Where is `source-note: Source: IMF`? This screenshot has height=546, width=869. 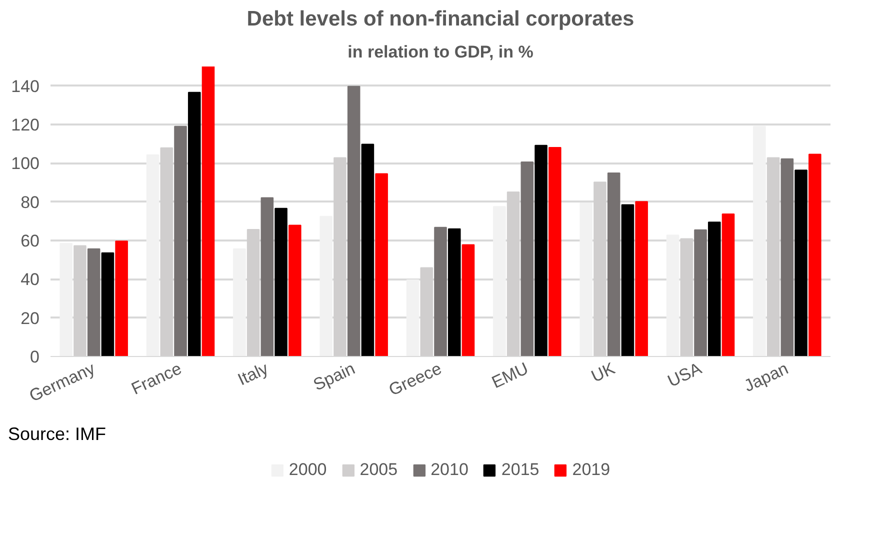
source-note: Source: IMF is located at coordinates (57, 434).